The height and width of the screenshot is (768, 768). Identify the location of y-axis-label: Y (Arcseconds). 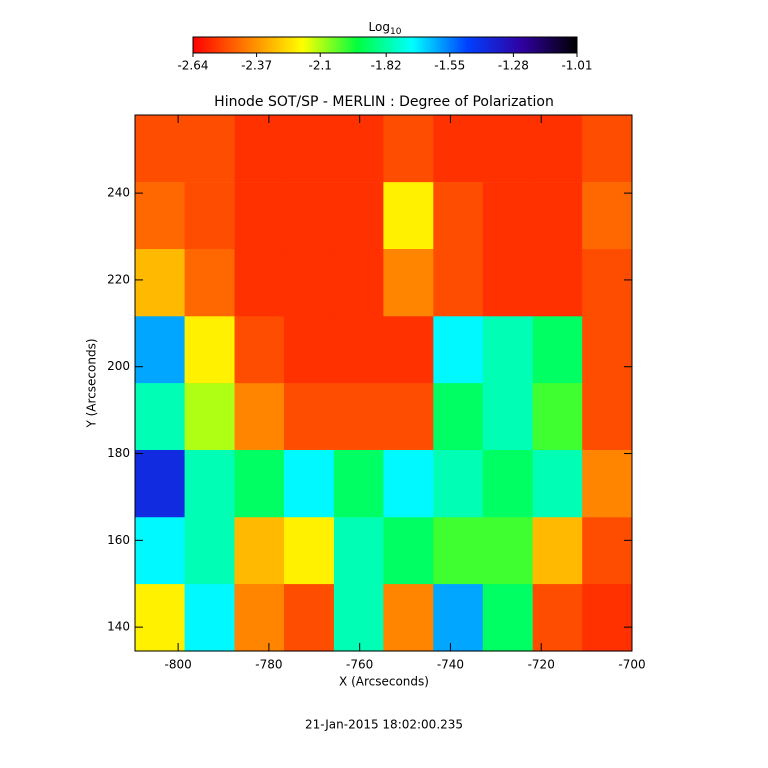
(92, 383).